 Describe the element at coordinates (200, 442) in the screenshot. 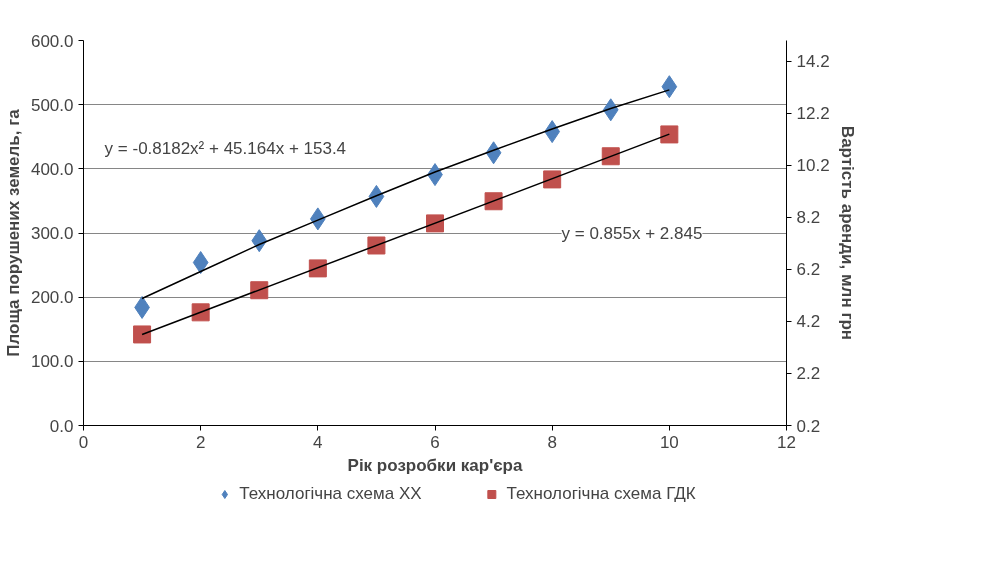

I see `x-tick-label: 2` at that location.